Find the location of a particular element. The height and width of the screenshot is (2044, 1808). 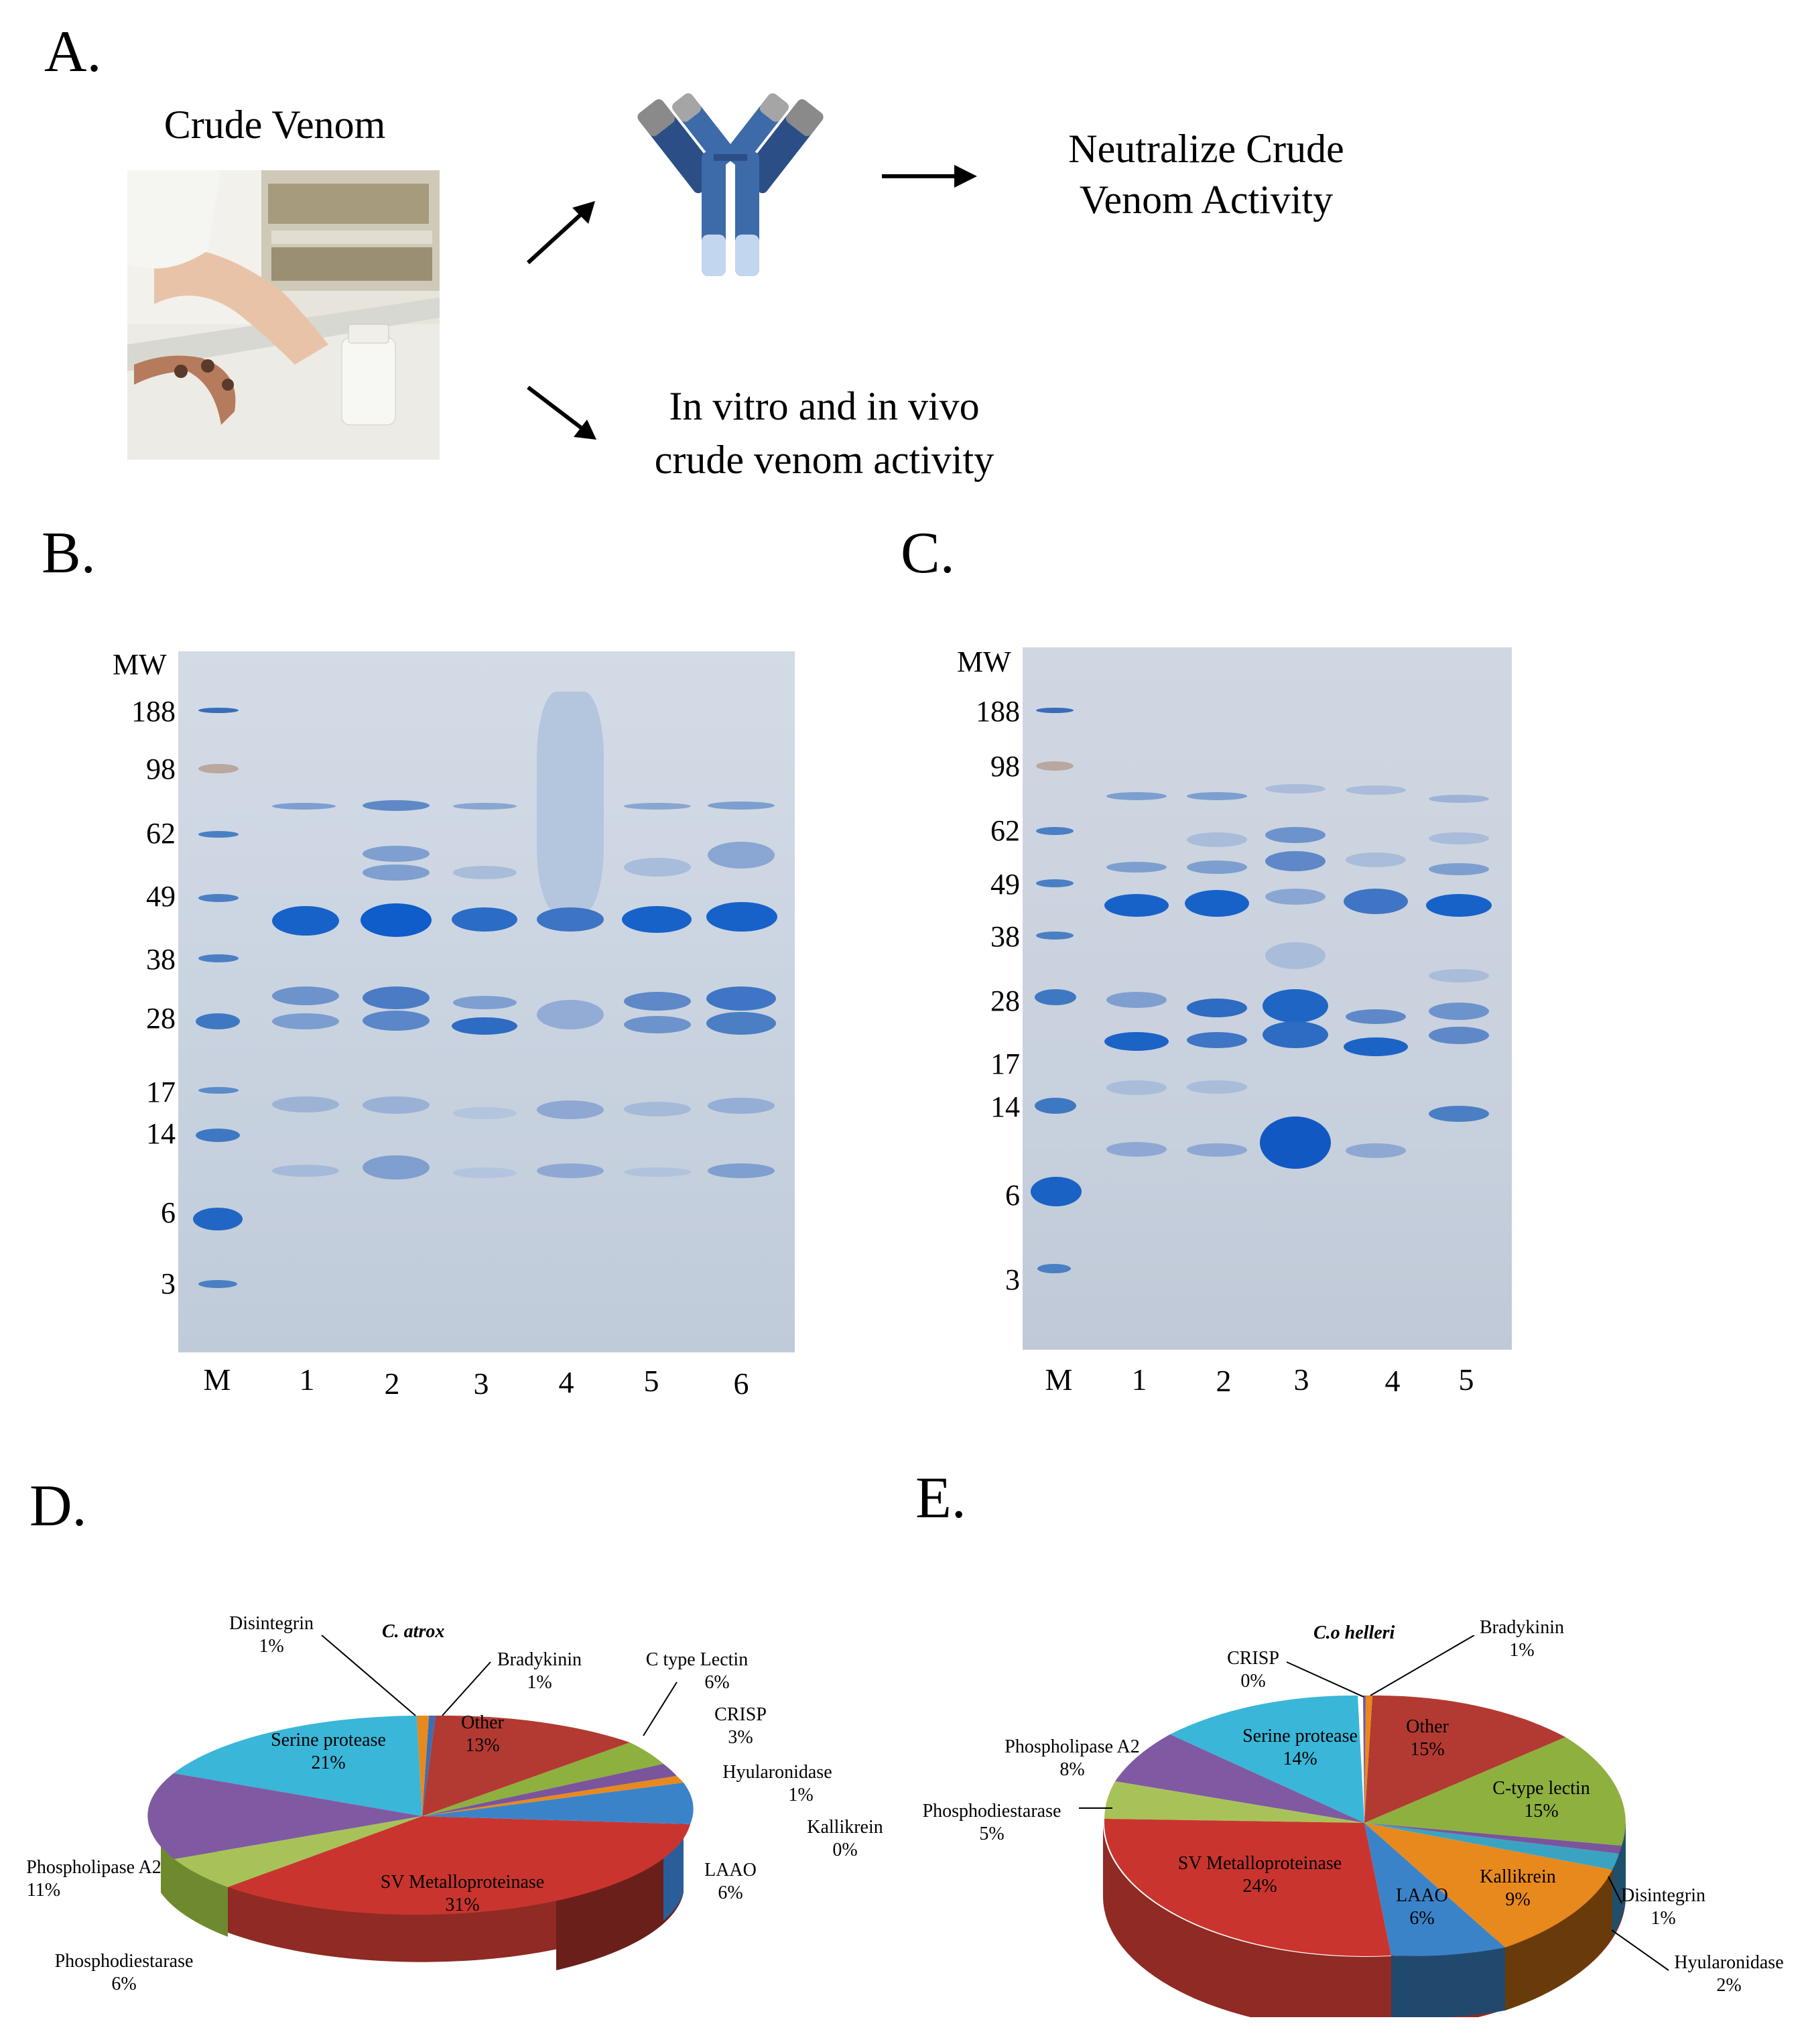

pie-d-label-bradykinin: Bradykinin 1% is located at coordinates (539, 1671).